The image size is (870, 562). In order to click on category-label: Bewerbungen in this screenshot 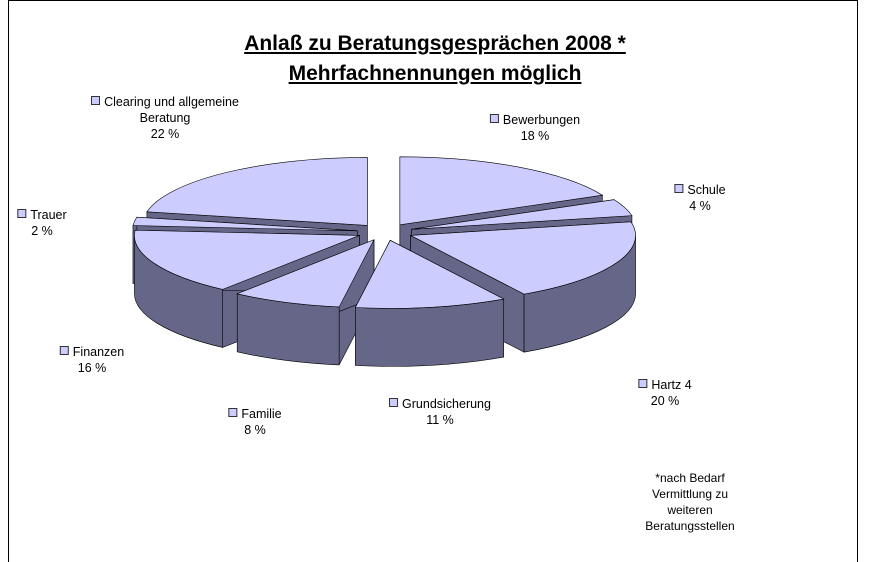, I will do `click(541, 120)`.